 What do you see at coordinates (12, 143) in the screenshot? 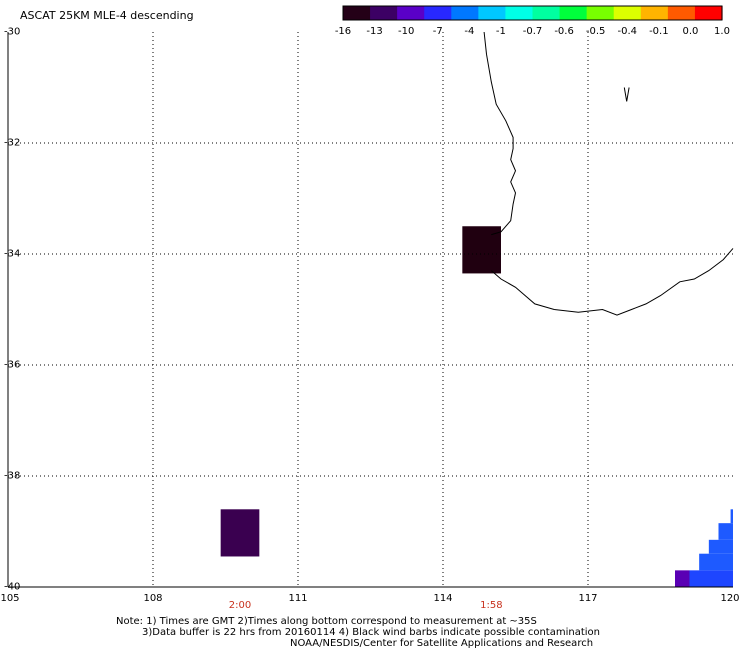
I see `latitude-label: -32` at bounding box center [12, 143].